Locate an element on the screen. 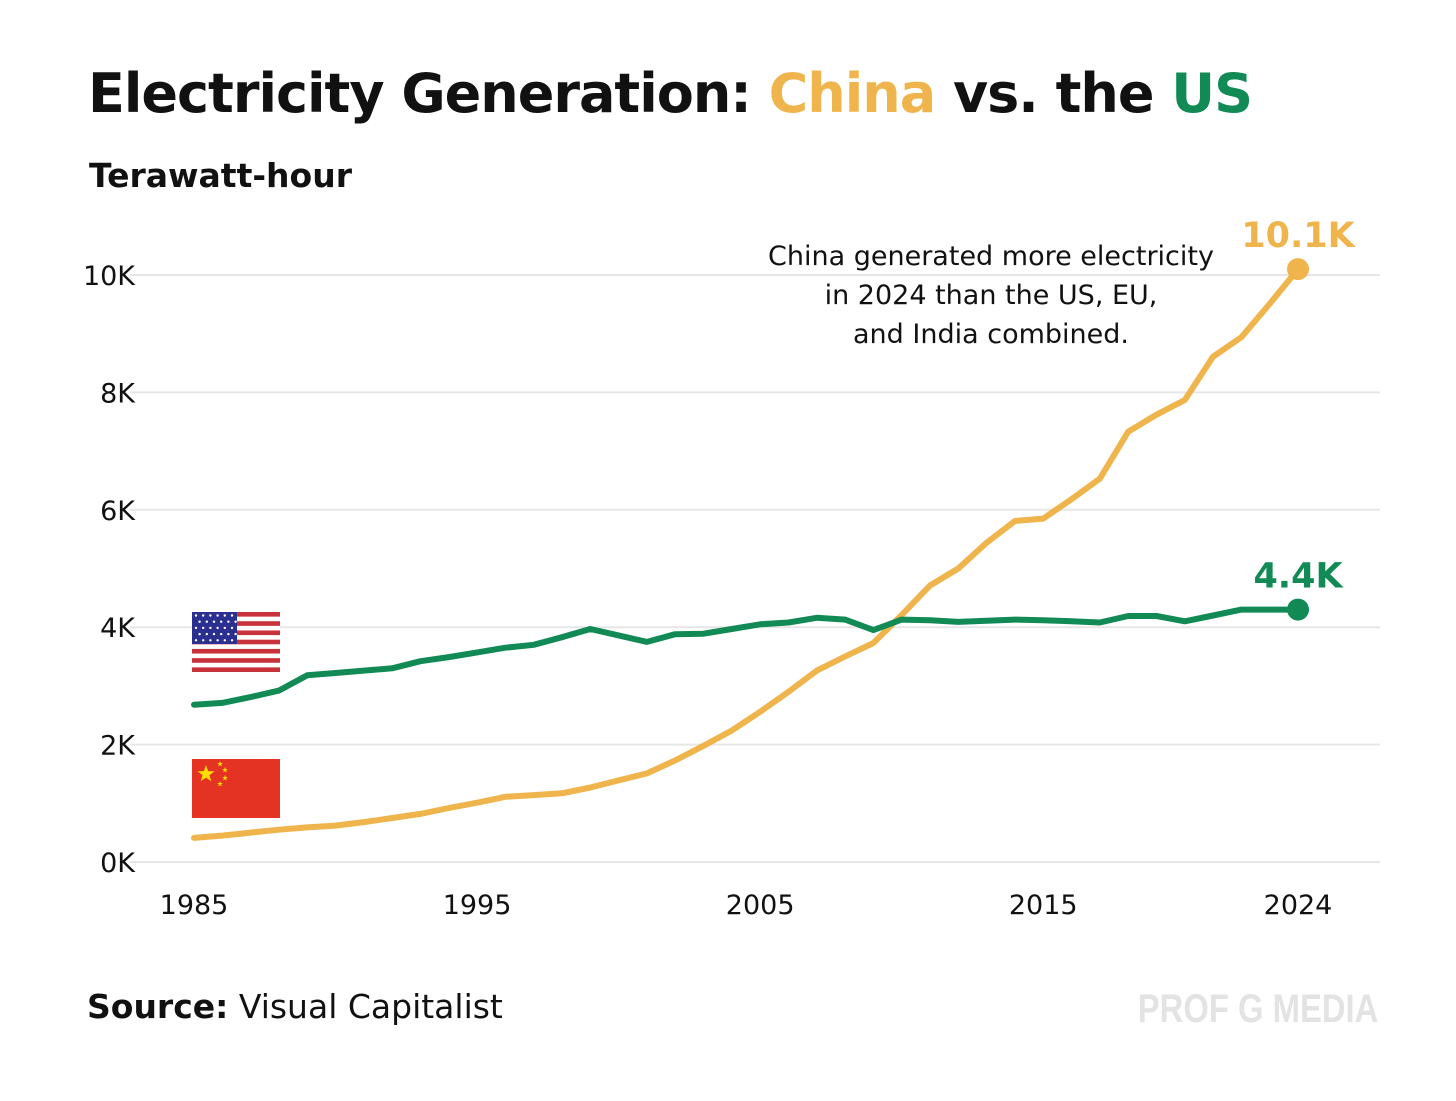 The width and height of the screenshot is (1456, 1101). y-tick-label: 6K is located at coordinates (118, 511).